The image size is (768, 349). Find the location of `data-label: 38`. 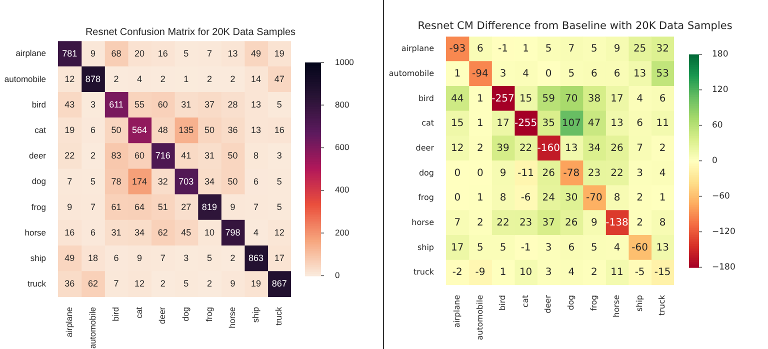

data-label: 38 is located at coordinates (594, 98).